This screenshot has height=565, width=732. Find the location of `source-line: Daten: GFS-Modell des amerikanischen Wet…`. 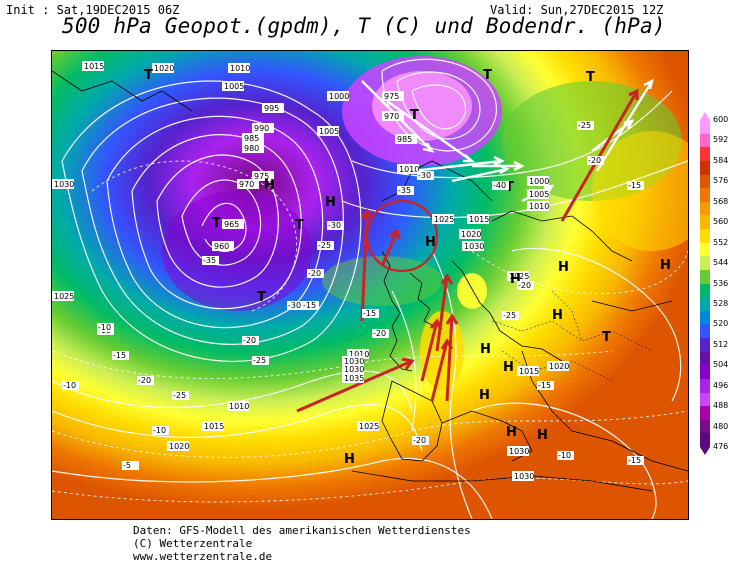

source-line: Daten: GFS-Modell des amerikanischen Wet… is located at coordinates (302, 530).